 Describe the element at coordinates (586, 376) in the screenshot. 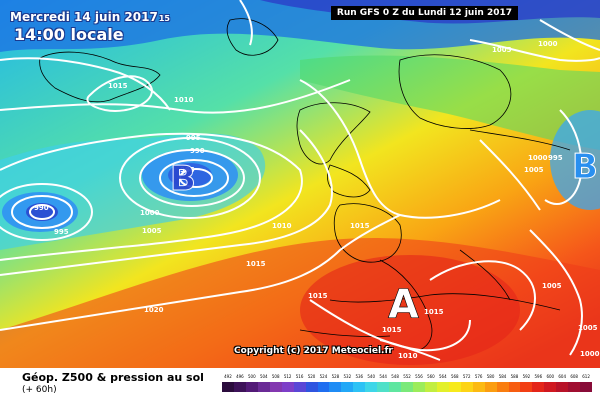

I see `scale-tick-label: 612` at that location.